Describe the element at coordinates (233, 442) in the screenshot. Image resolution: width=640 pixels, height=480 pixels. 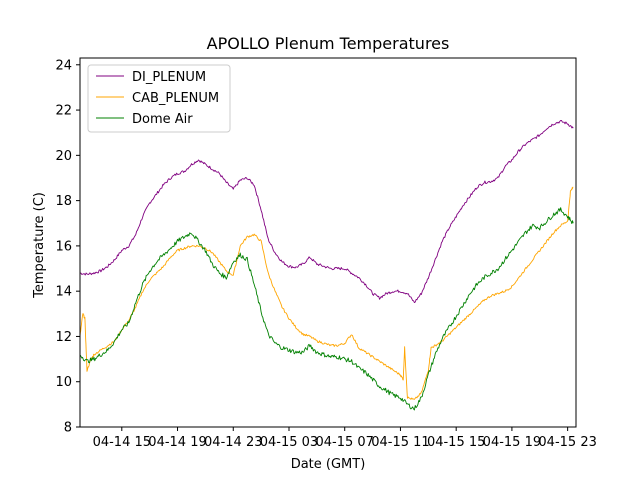
I see `x-tick-label: 04-14 23` at that location.